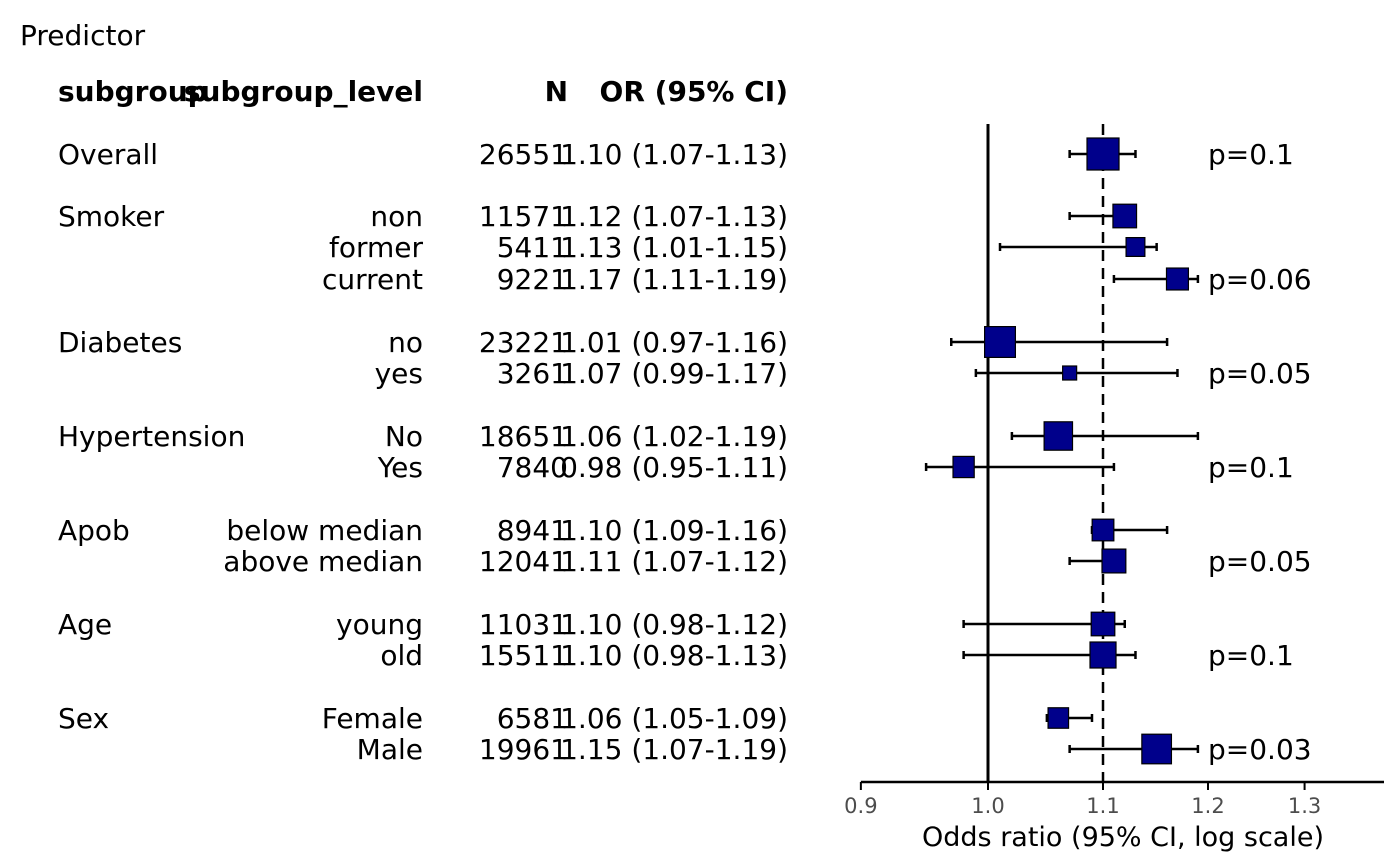 This screenshot has width=1400, height=866. Describe the element at coordinates (133, 91) in the screenshot. I see `header-subgroup: subgroup` at that location.